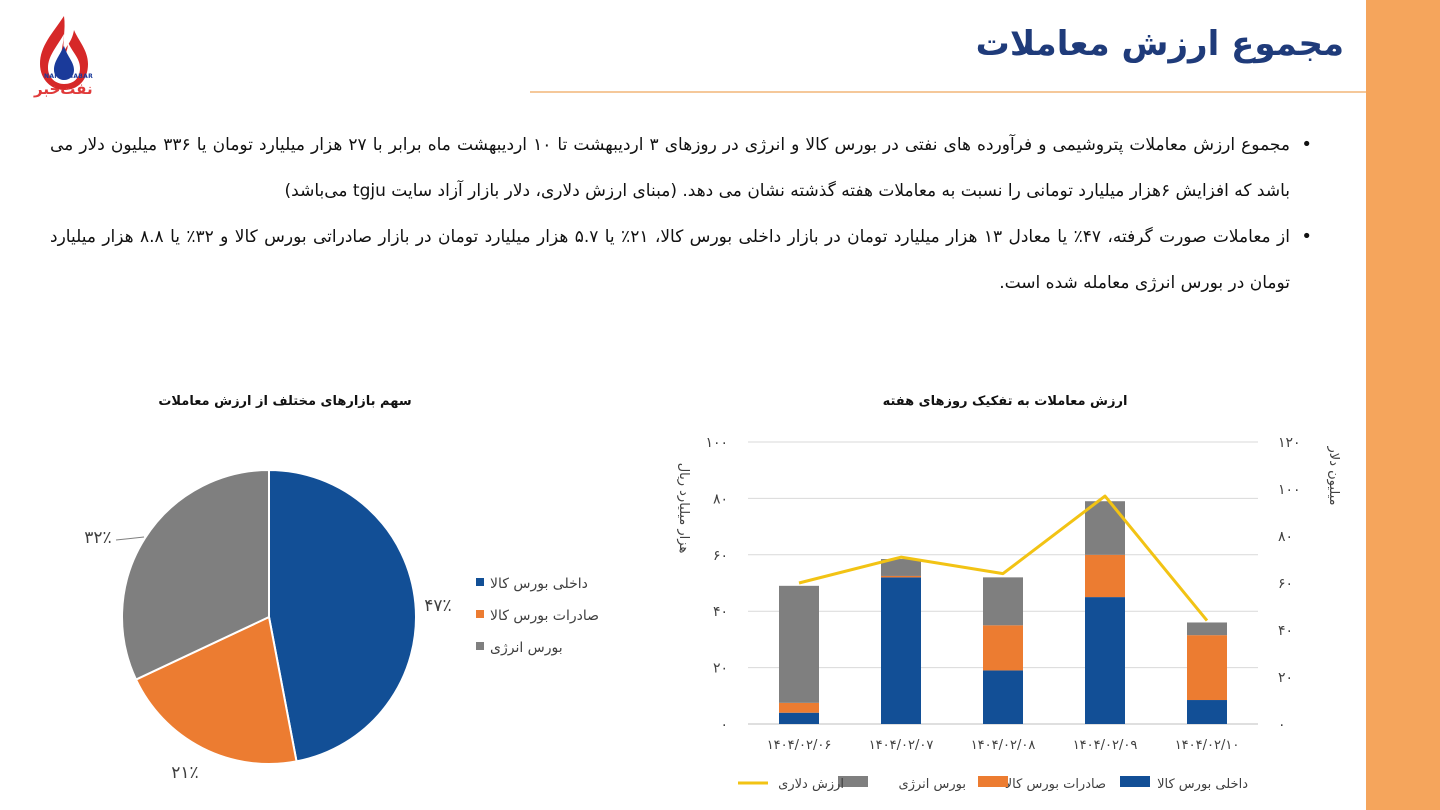 This screenshot has height=810, width=1440. Describe the element at coordinates (1003, 745) in the screenshot. I see `x-tick-label: ۱۴۰۴/۰۲/۰۸` at that location.